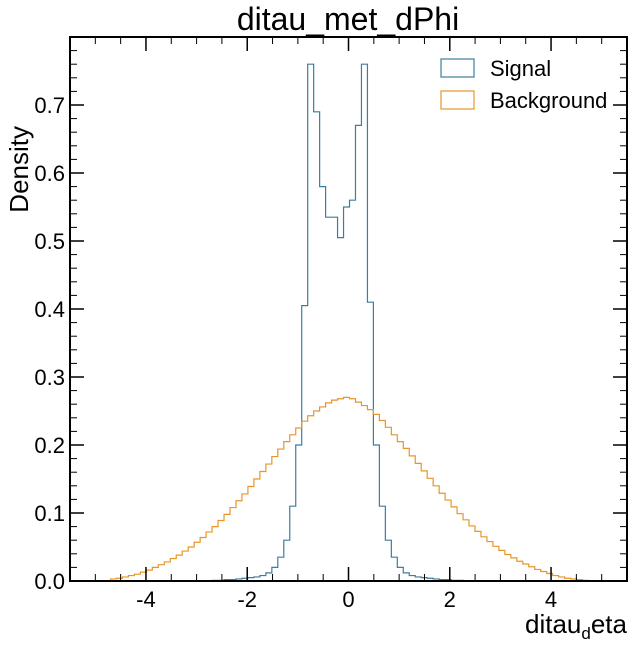 Image resolution: width=635 pixels, height=646 pixels. I want to click on x-axis-label-main: ditau, so click(553, 624).